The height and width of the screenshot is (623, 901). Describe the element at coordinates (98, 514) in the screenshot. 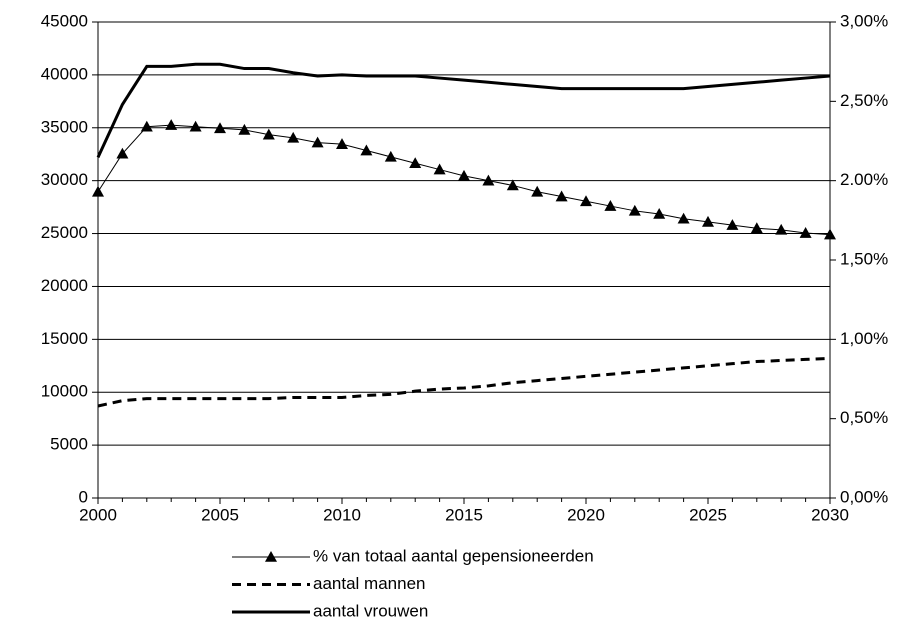

I see `x-tick-label: 2000` at that location.